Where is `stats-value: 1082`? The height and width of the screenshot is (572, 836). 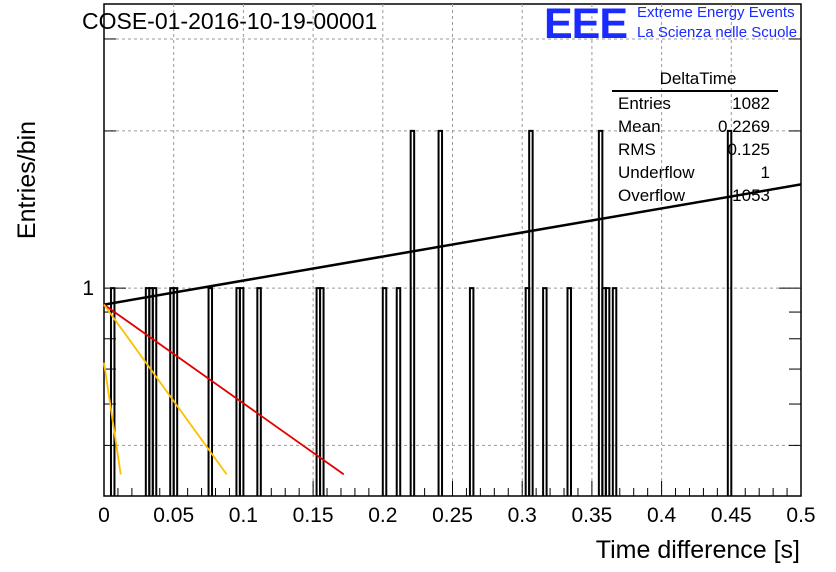
stats-value: 1082 is located at coordinates (751, 103).